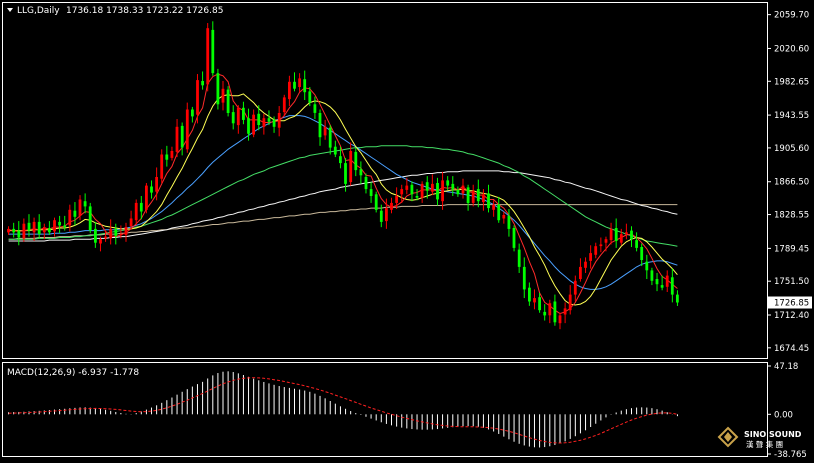 This screenshot has width=814, height=463. I want to click on sino-sound-logo: SINO SOUND 漢 聲 集 團, so click(759, 437).